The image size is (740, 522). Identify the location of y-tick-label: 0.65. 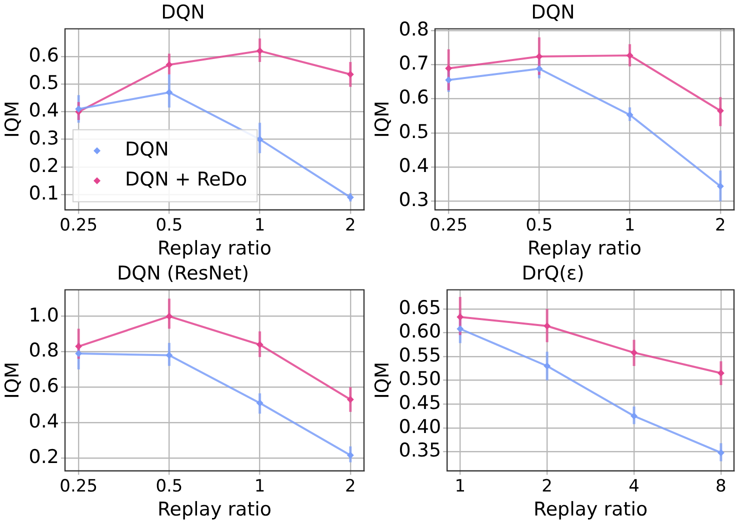
(420, 307).